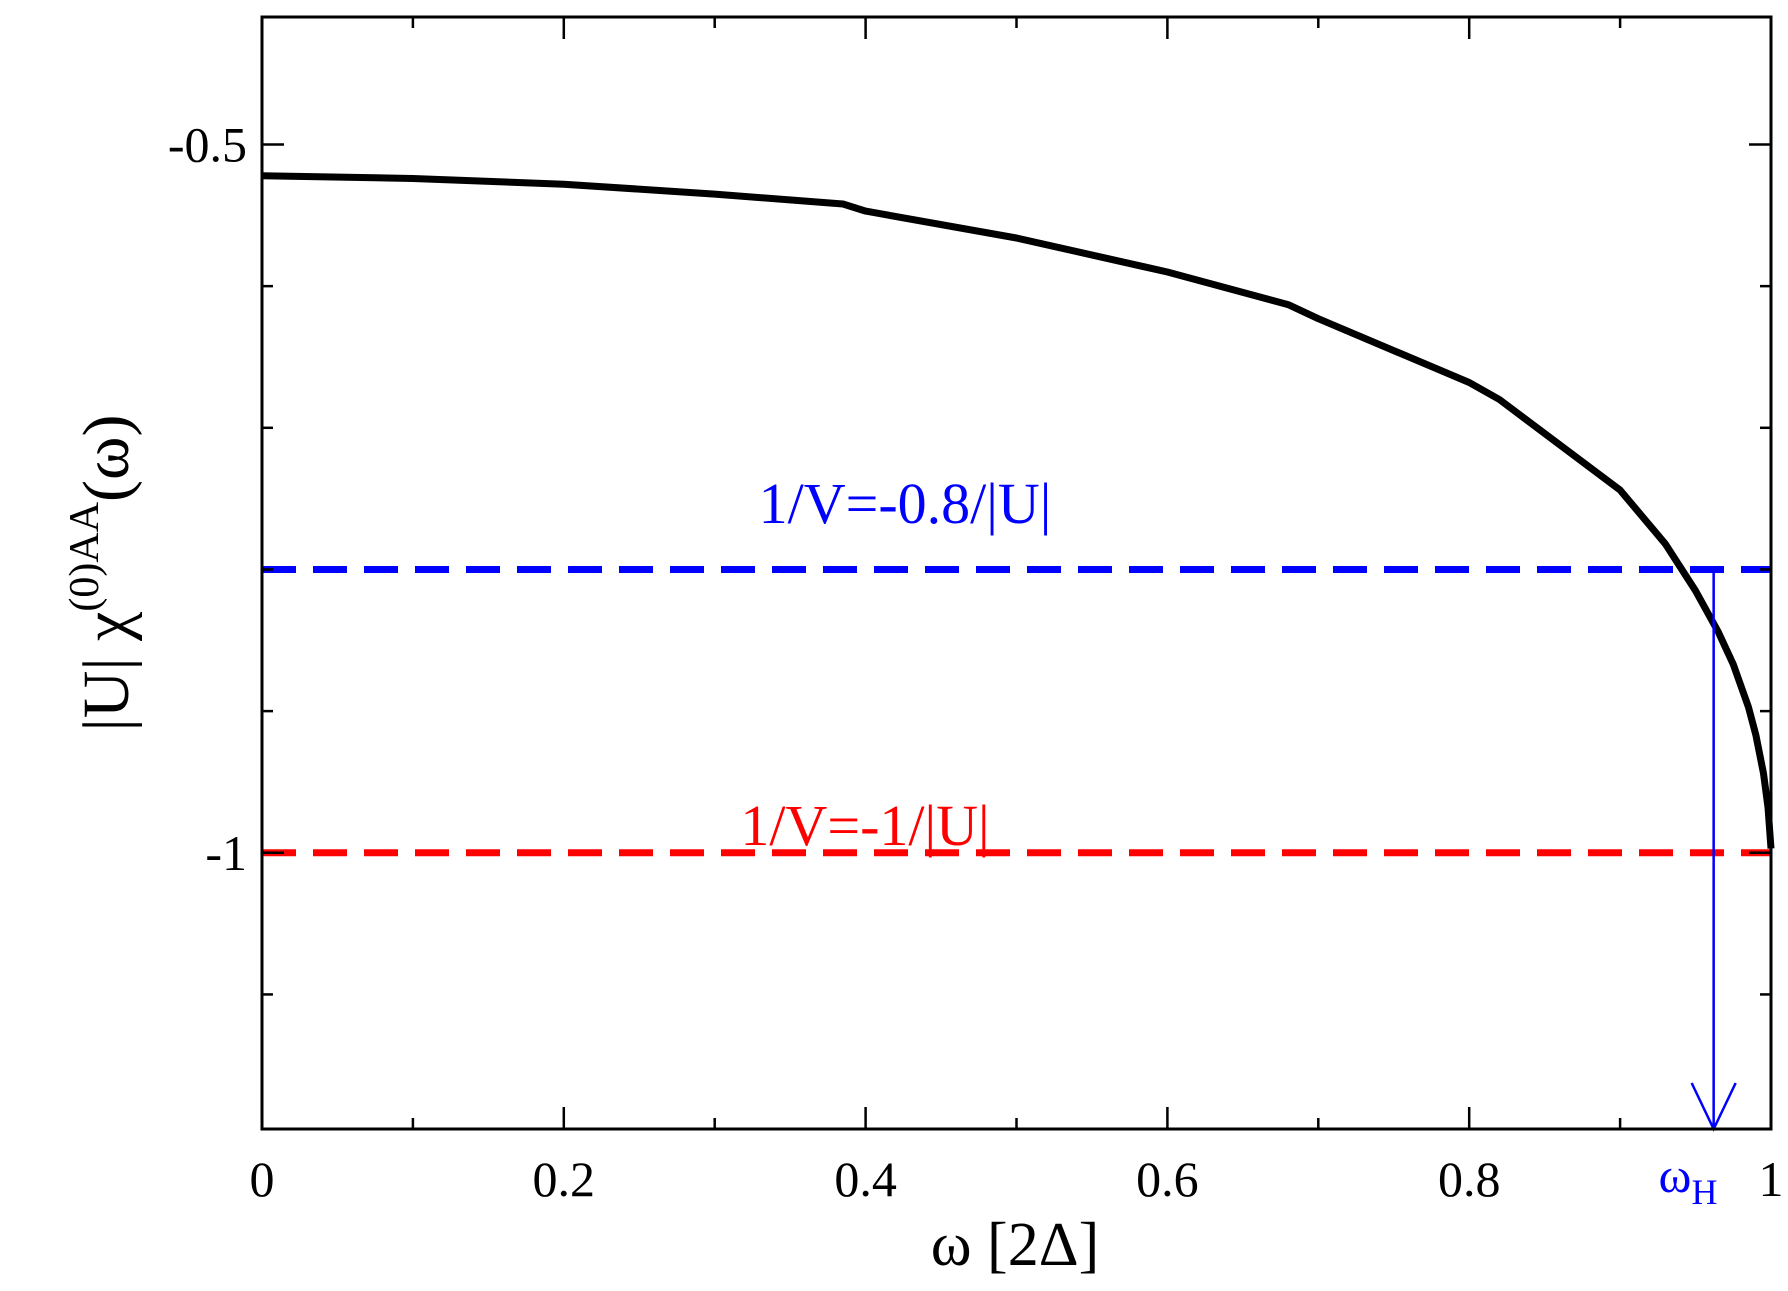 This screenshot has height=1291, width=1788. Describe the element at coordinates (262, 1179) in the screenshot. I see `x-tick-label: 0` at that location.